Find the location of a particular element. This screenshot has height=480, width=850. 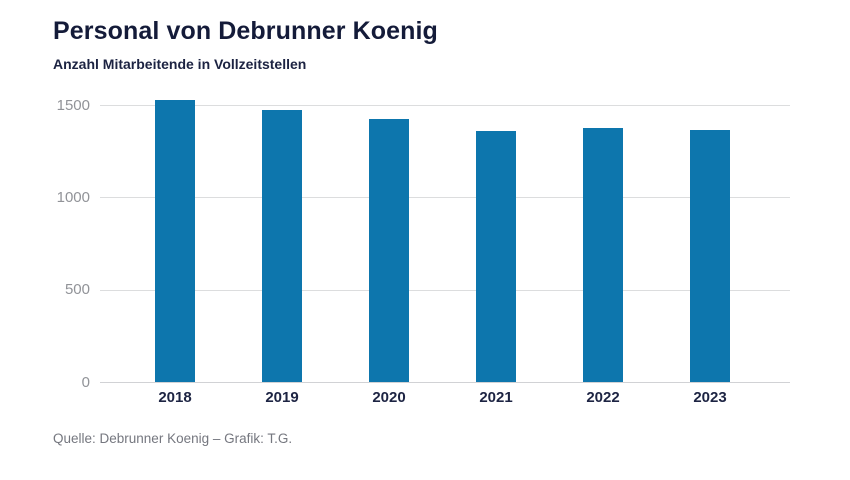

x-axis-tick-label: 2018 is located at coordinates (175, 397).